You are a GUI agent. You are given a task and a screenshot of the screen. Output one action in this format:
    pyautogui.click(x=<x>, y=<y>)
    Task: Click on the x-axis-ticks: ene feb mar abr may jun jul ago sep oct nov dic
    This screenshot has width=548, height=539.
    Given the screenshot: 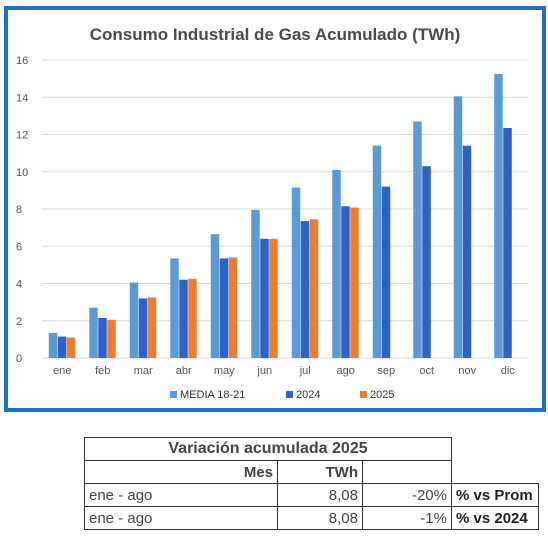 What is the action you would take?
    pyautogui.click(x=284, y=371)
    